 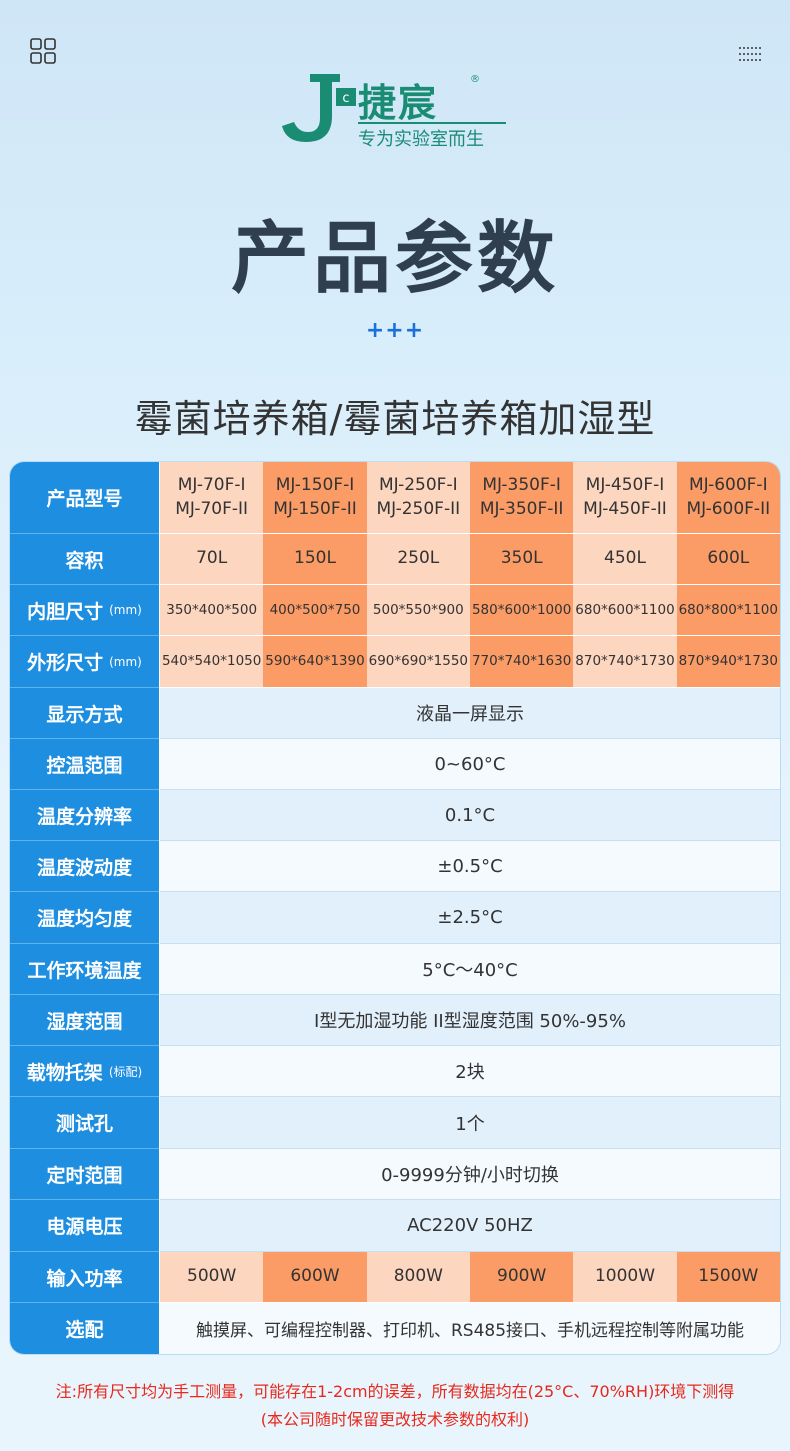 What do you see at coordinates (470, 866) in the screenshot?
I see `fluctuation-value: ±0.5°C` at bounding box center [470, 866].